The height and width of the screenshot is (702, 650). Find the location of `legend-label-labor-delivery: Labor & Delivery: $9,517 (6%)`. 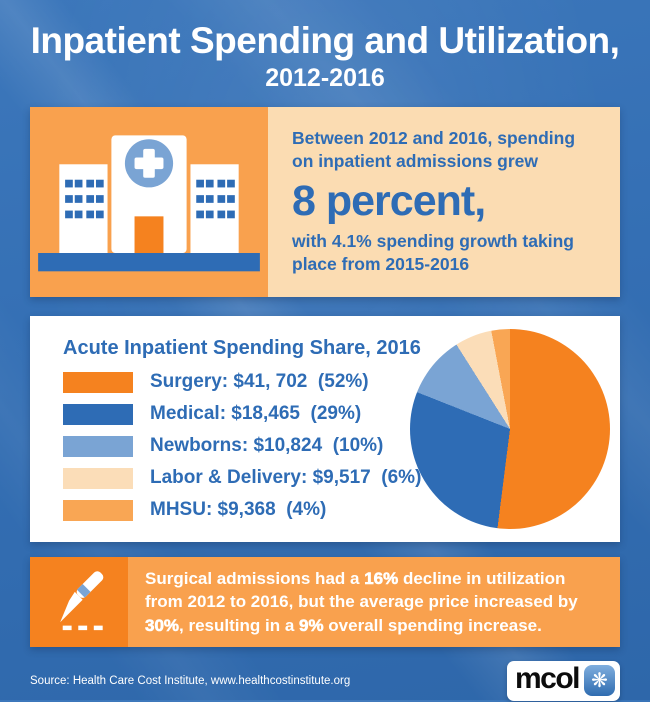

legend-label-labor-delivery: Labor & Delivery: $9,517 (6%) is located at coordinates (286, 478).